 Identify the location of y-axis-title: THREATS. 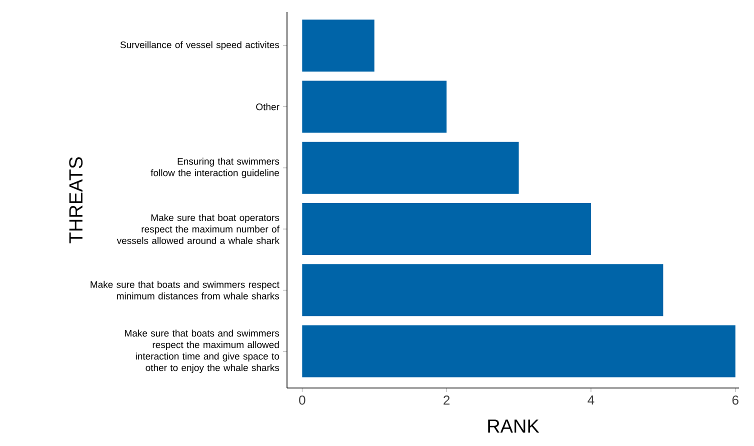
(76, 200).